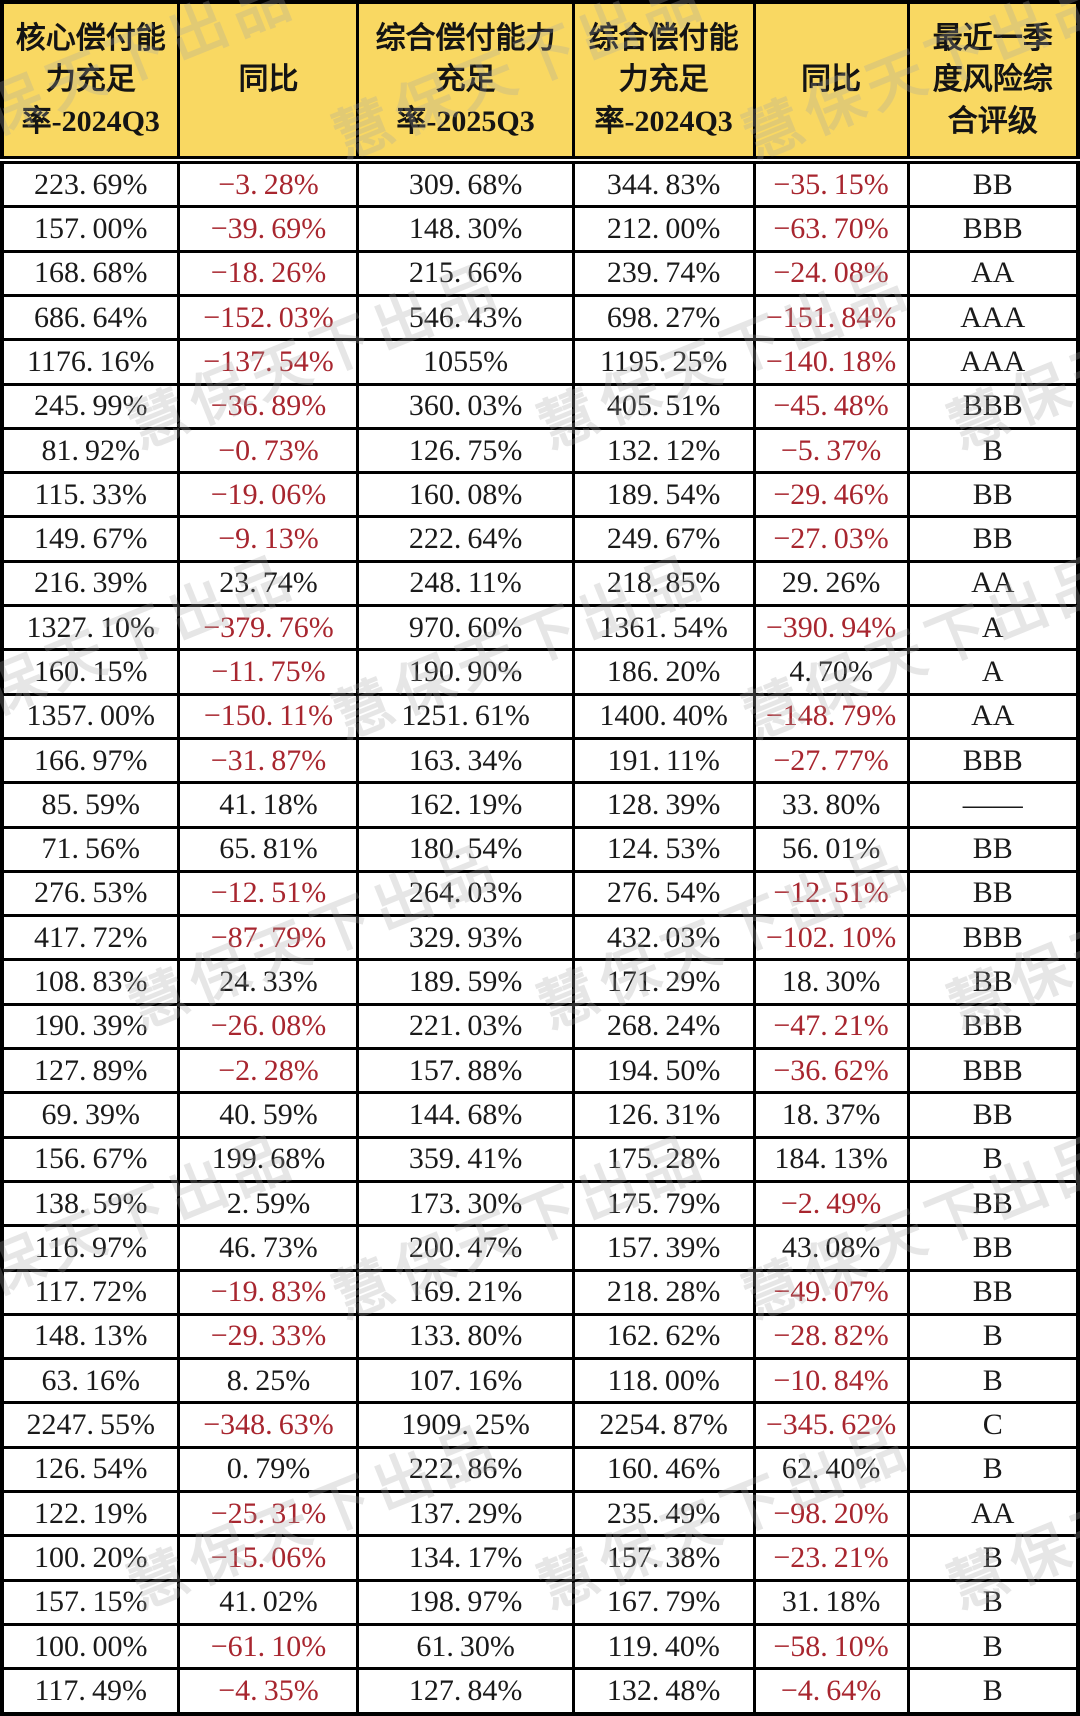 This screenshot has height=1716, width=1080. I want to click on ratio-cell: 405. 51%, so click(663, 406).